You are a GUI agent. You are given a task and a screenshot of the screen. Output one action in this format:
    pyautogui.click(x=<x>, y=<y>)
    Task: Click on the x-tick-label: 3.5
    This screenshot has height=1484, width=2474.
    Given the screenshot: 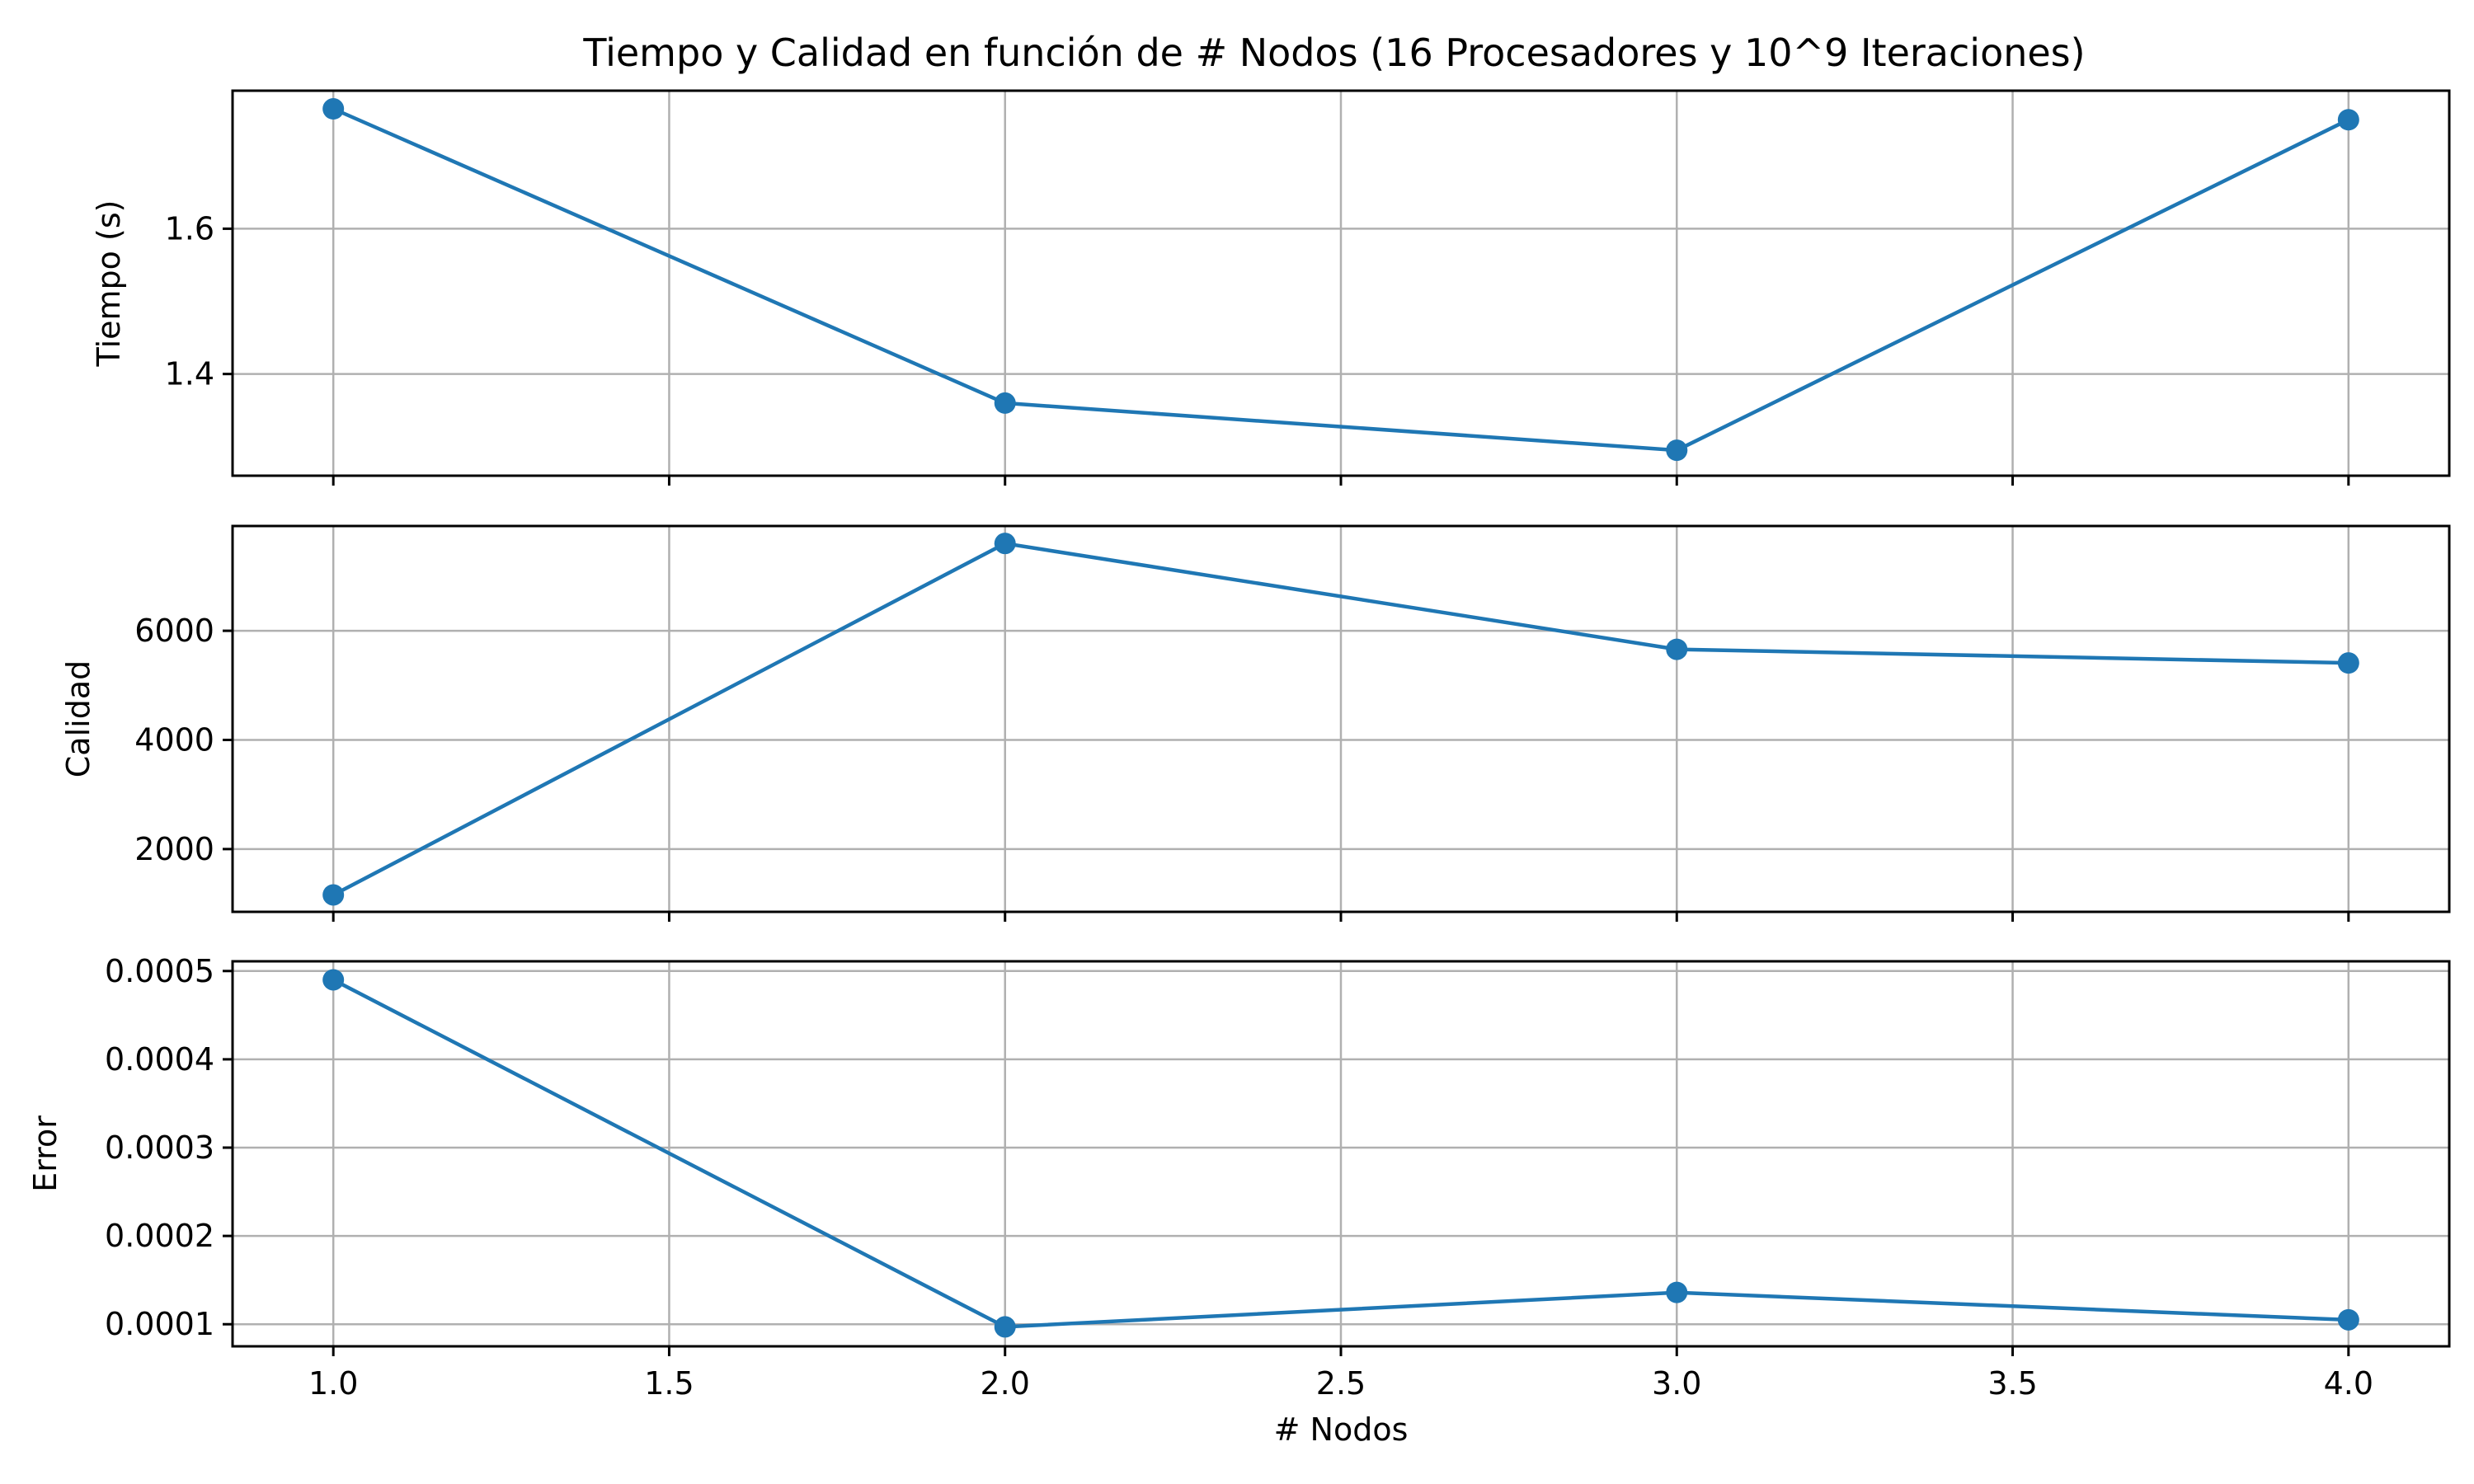 What is the action you would take?
    pyautogui.click(x=2012, y=1383)
    